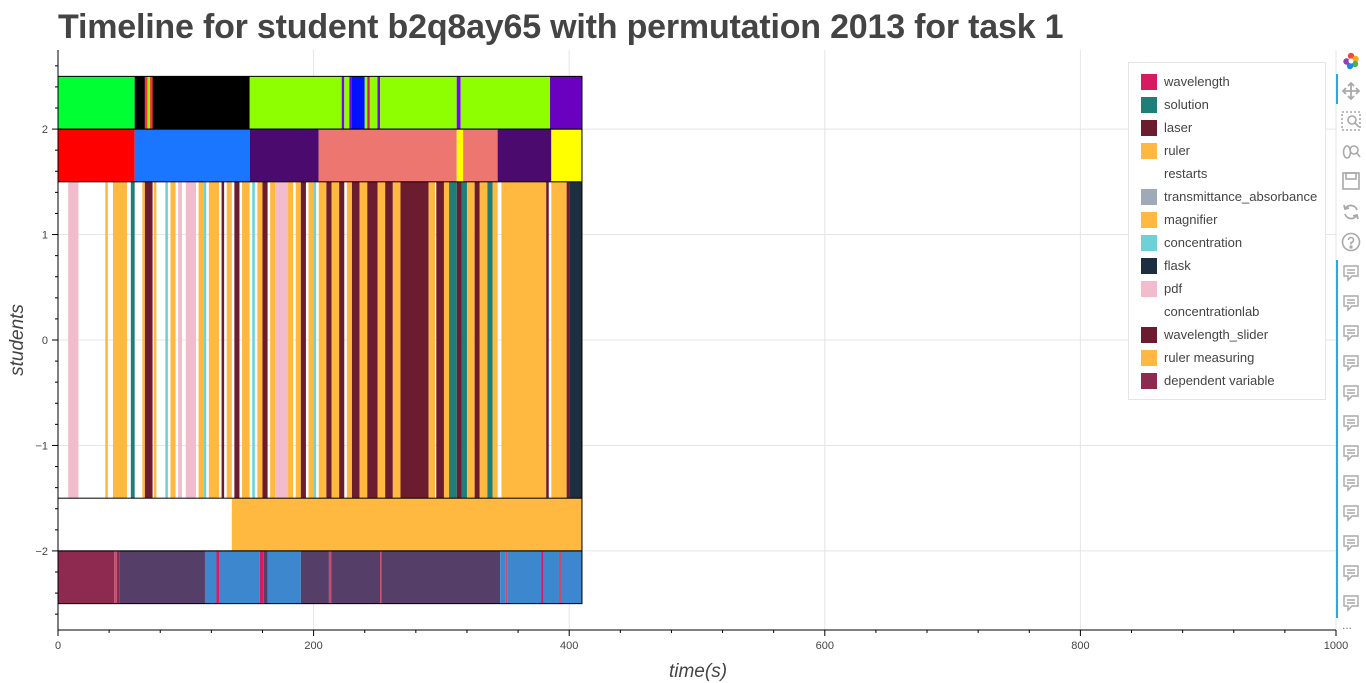  Describe the element at coordinates (1209, 357) in the screenshot. I see `legend-label: ruler measuring` at that location.